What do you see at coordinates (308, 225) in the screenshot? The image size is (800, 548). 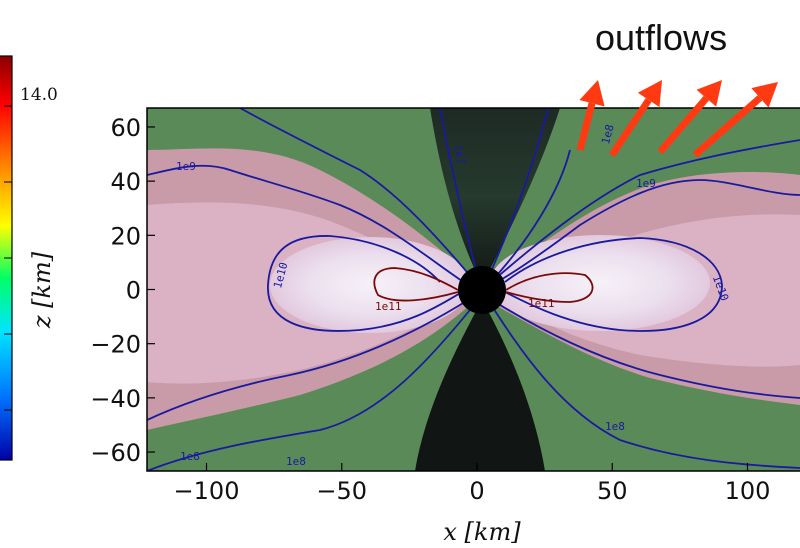 I see `contour-1e9-left` at bounding box center [308, 225].